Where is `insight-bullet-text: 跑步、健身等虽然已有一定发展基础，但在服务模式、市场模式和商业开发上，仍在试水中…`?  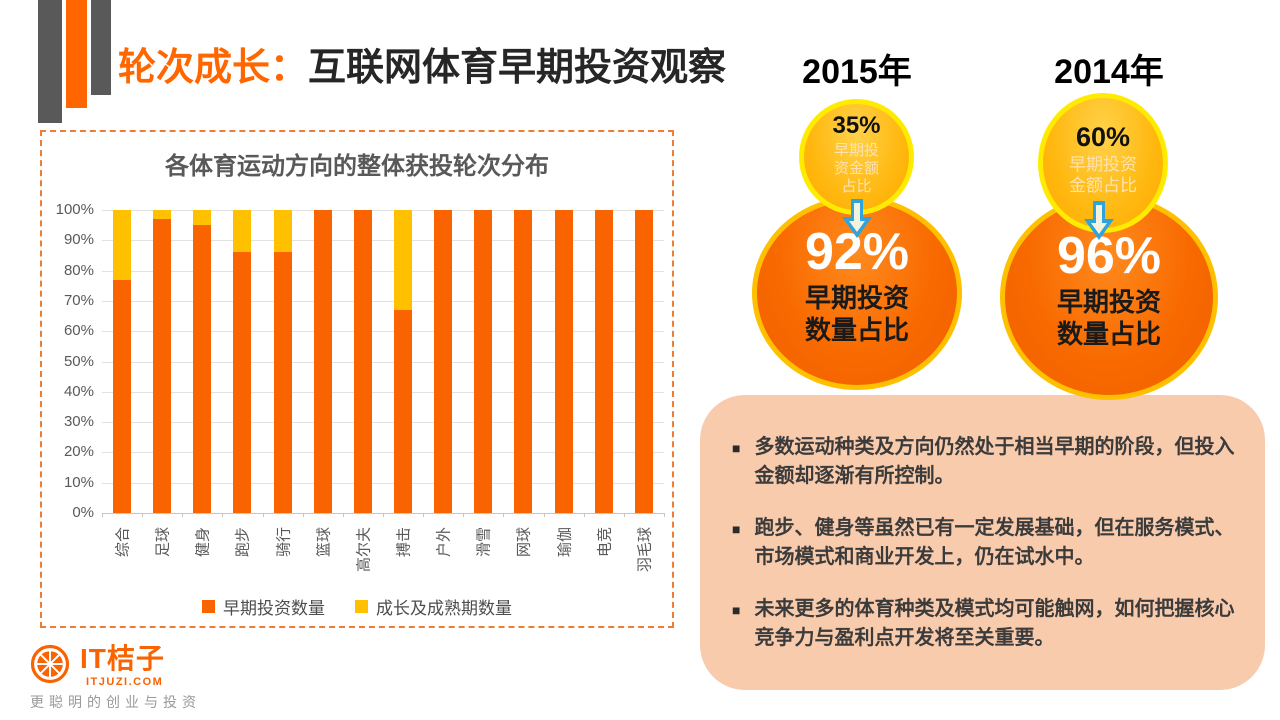 insight-bullet-text: 跑步、健身等虽然已有一定发展基础，但在服务模式、市场模式和商业开发上，仍在试水中… is located at coordinates (994, 542).